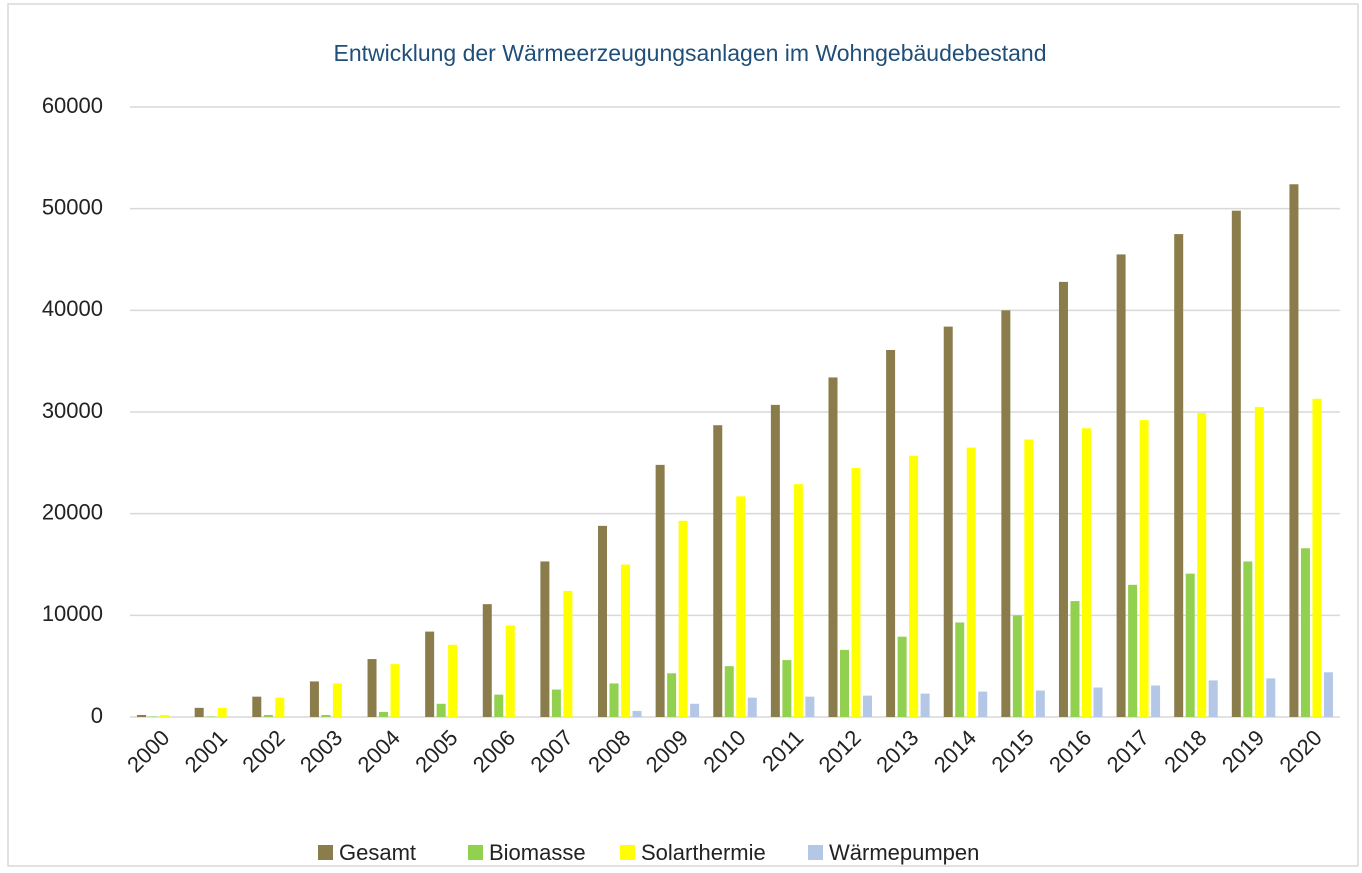 The image size is (1362, 873). What do you see at coordinates (72, 206) in the screenshot?
I see `y-tick-label: 50000` at bounding box center [72, 206].